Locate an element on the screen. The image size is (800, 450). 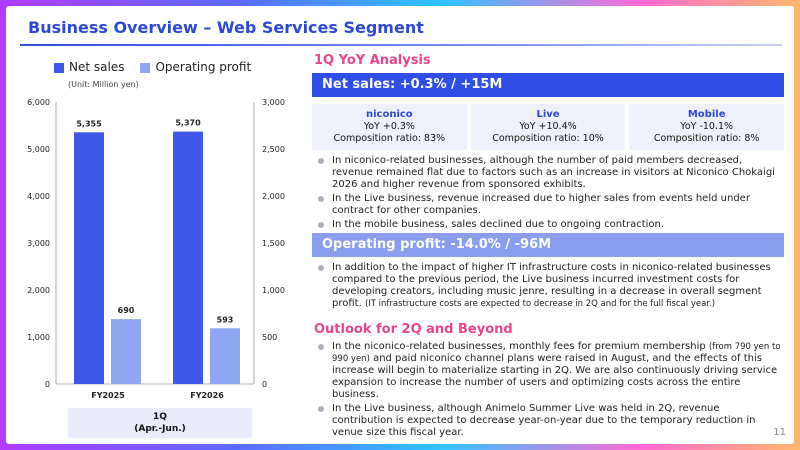
chart-unit: (Unit: Million yen) is located at coordinates (103, 84).